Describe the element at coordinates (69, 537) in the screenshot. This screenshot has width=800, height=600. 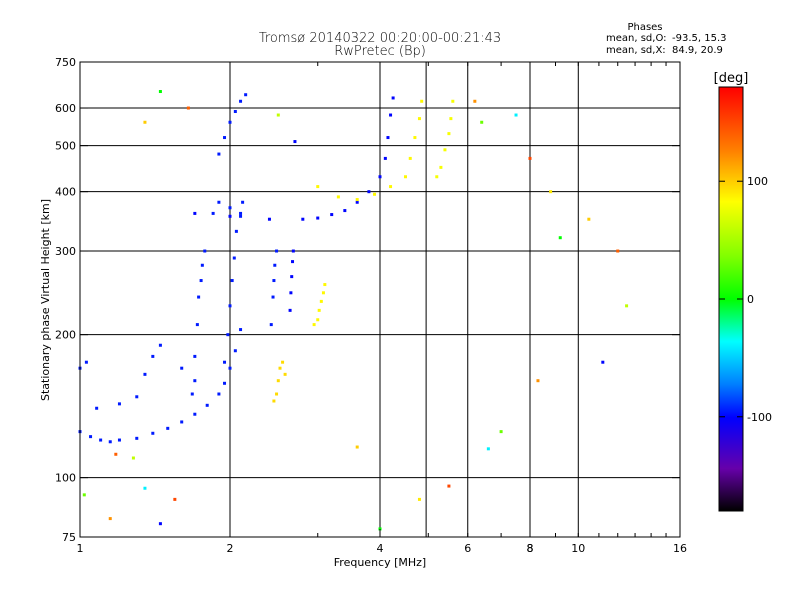
I see `y-tick-label: 75` at that location.